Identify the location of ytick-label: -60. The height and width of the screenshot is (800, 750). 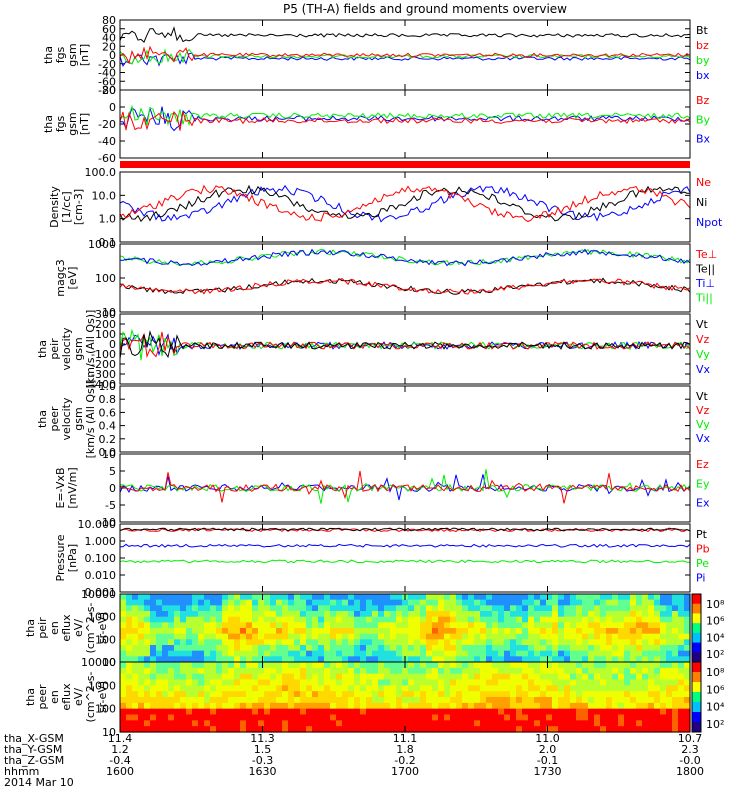
(107, 158).